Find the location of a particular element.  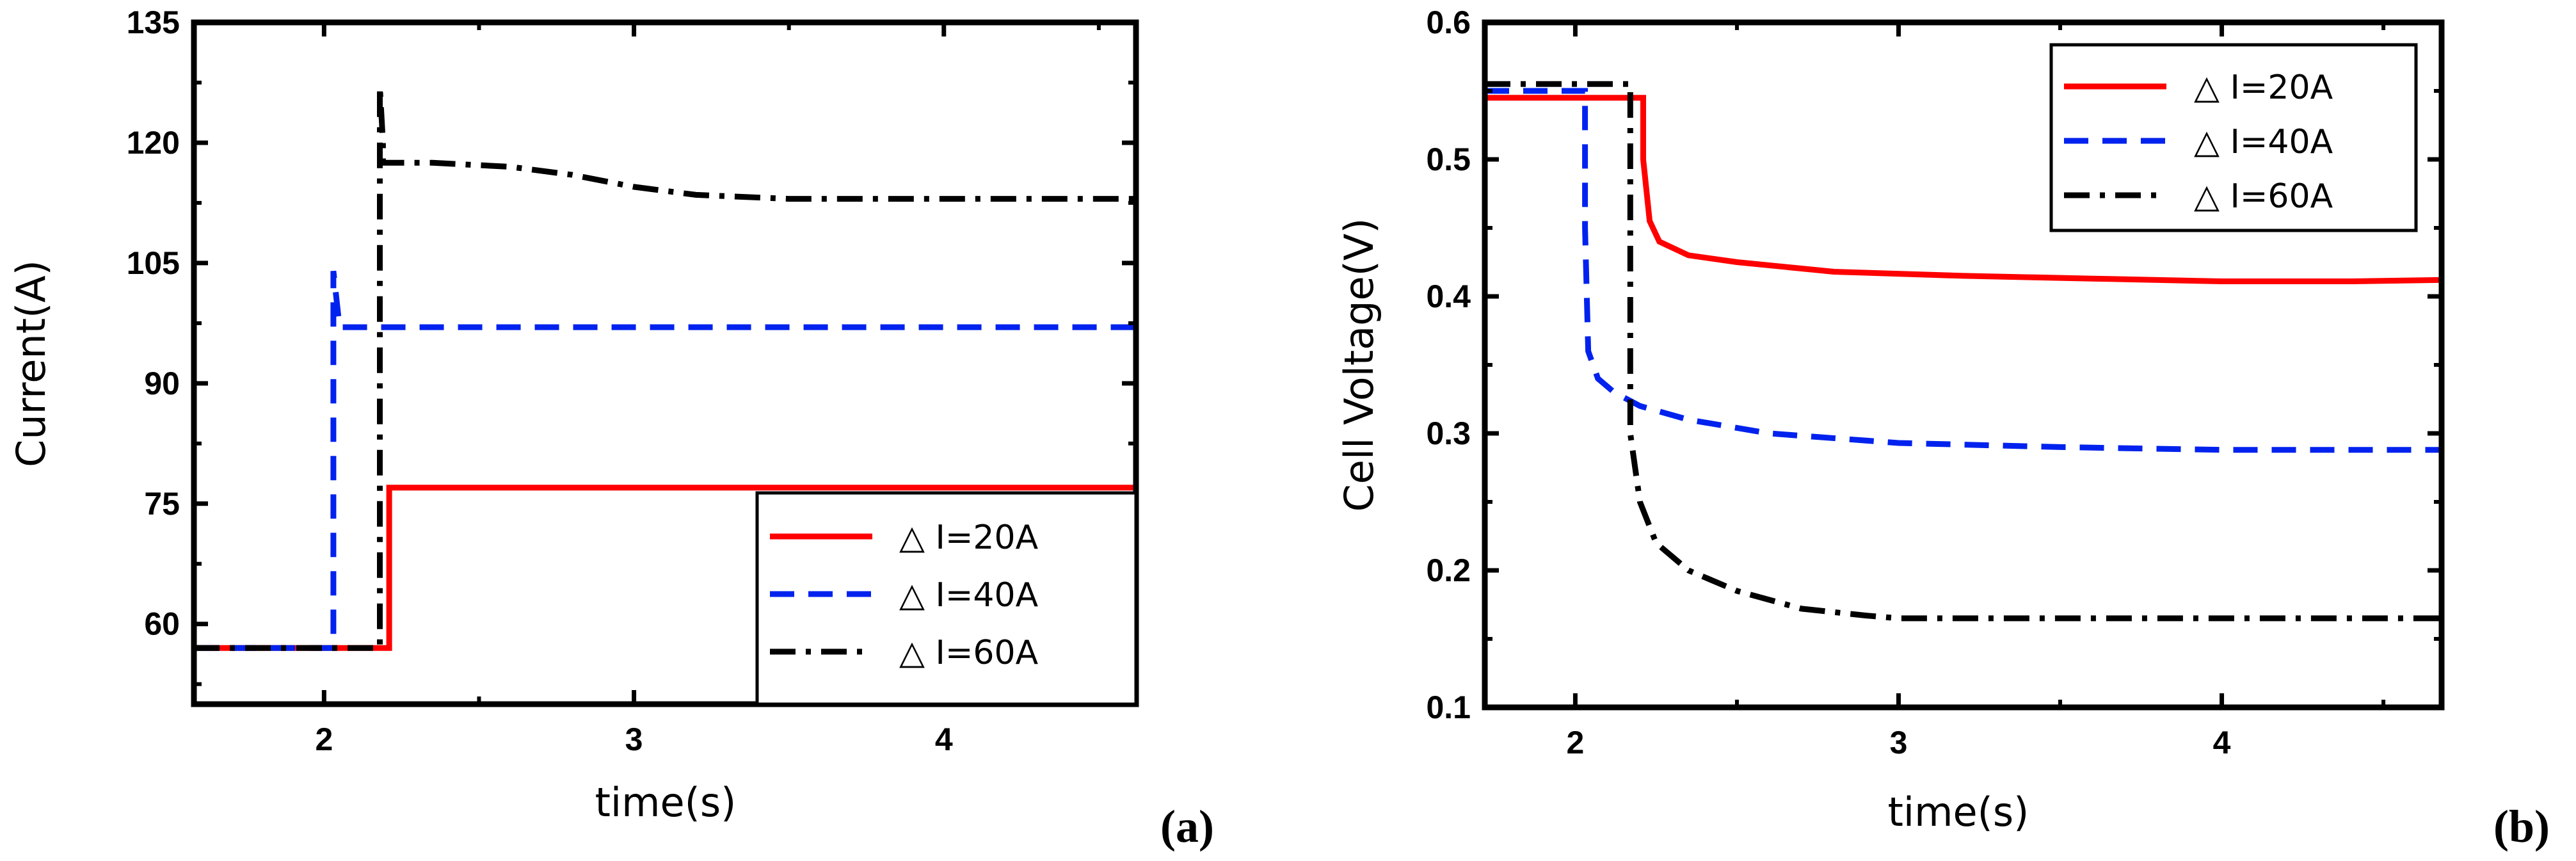

y-tick-label: 0.1 is located at coordinates (1448, 707).